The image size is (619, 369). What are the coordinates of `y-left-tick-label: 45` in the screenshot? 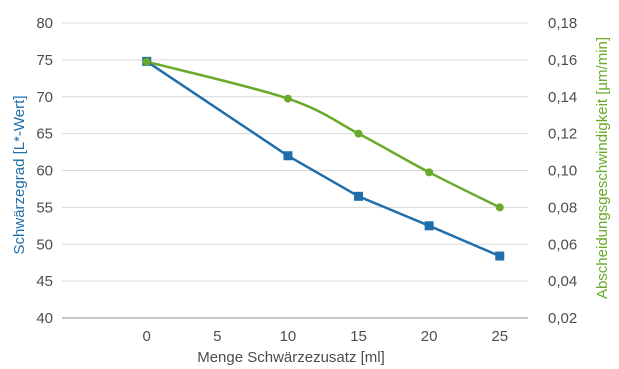 It's located at (44, 281).